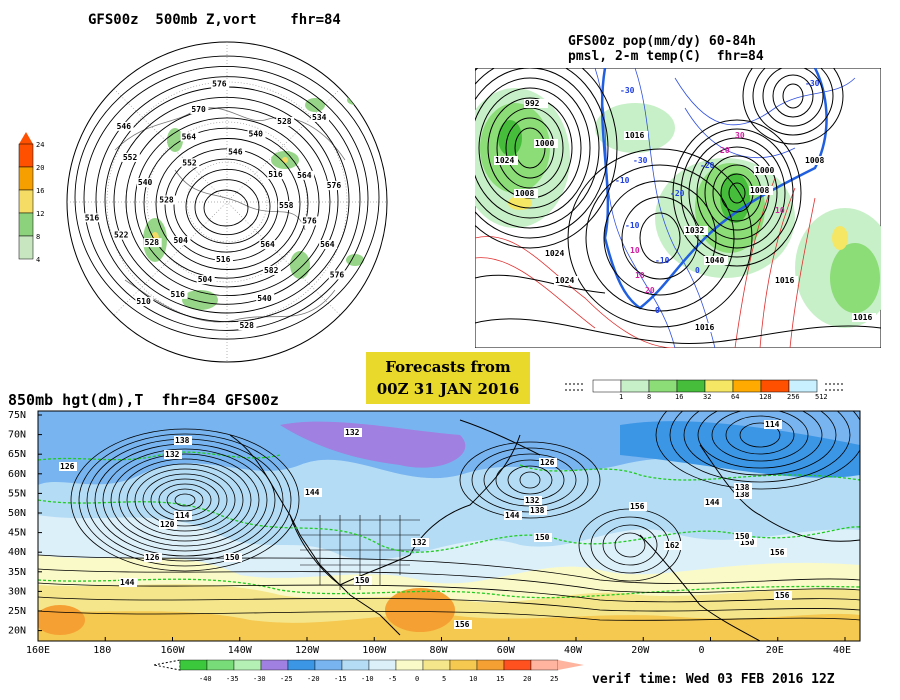 The image size is (900, 700). I want to click on verification-time: verif time: Wed 03 FEB 2016 12Z, so click(713, 679).